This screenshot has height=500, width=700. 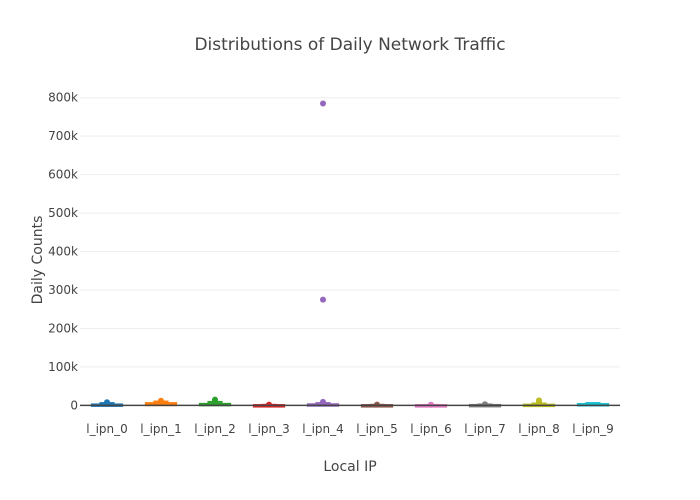 I want to click on y-tick-label: 100k, so click(x=63, y=367).